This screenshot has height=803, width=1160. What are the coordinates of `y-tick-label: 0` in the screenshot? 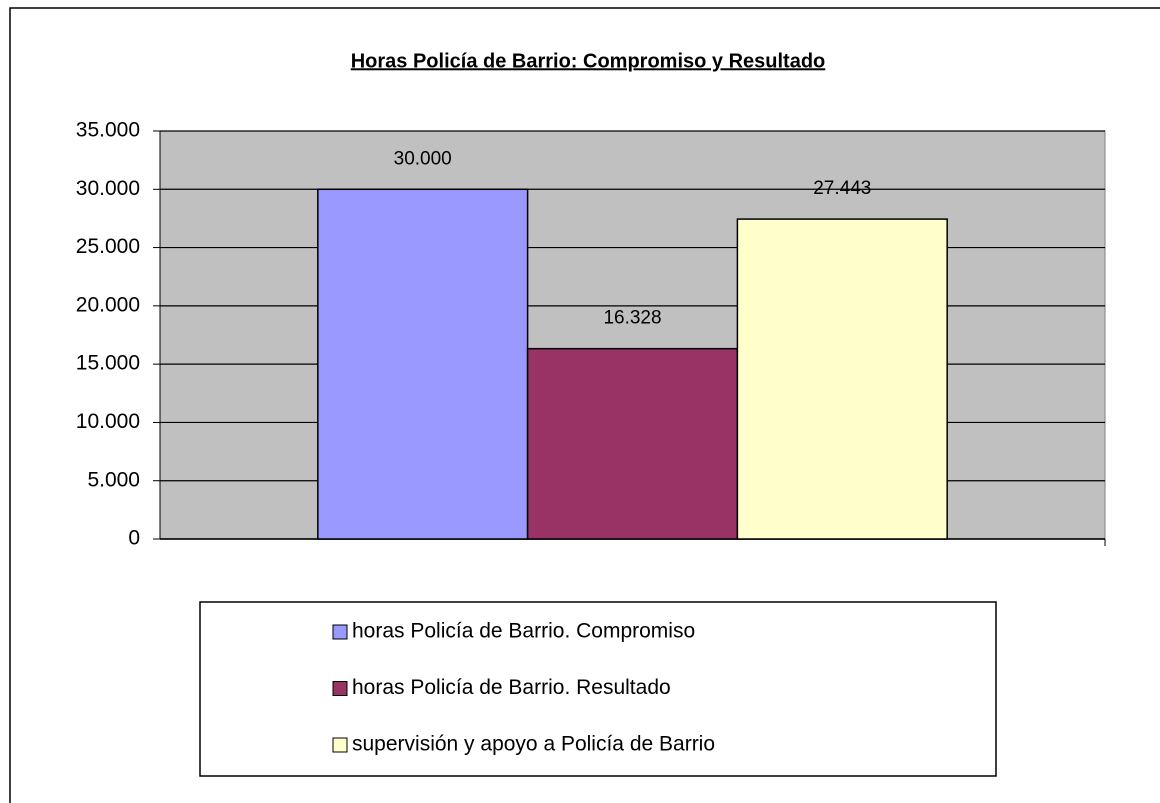 It's located at (134, 538).